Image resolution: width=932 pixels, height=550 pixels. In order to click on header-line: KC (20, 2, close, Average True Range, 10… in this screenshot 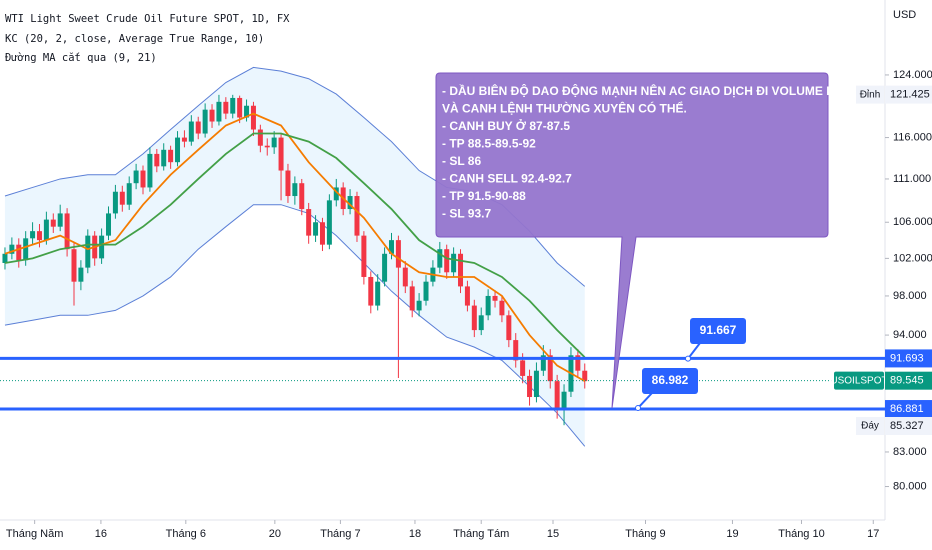, I will do `click(134, 39)`.